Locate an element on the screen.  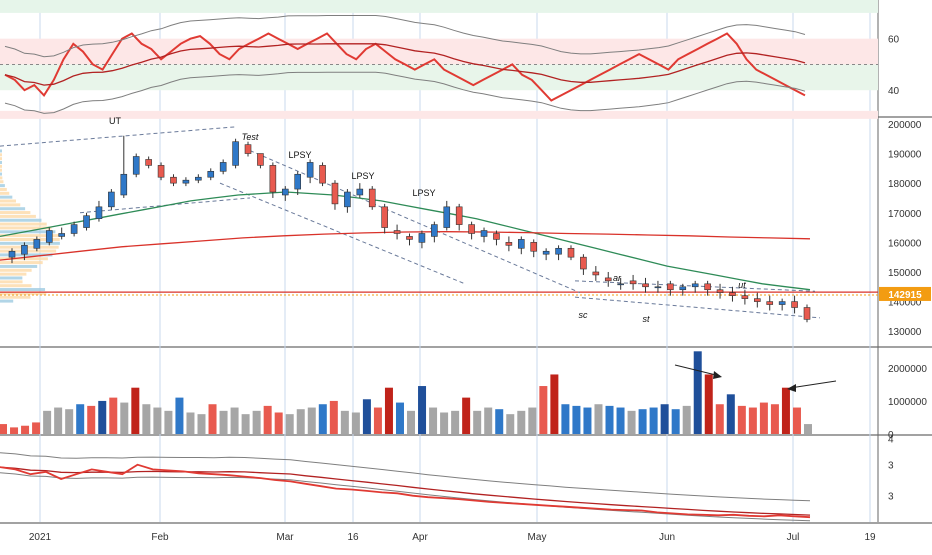
pattern-annotation: st is located at coordinates (646, 319).